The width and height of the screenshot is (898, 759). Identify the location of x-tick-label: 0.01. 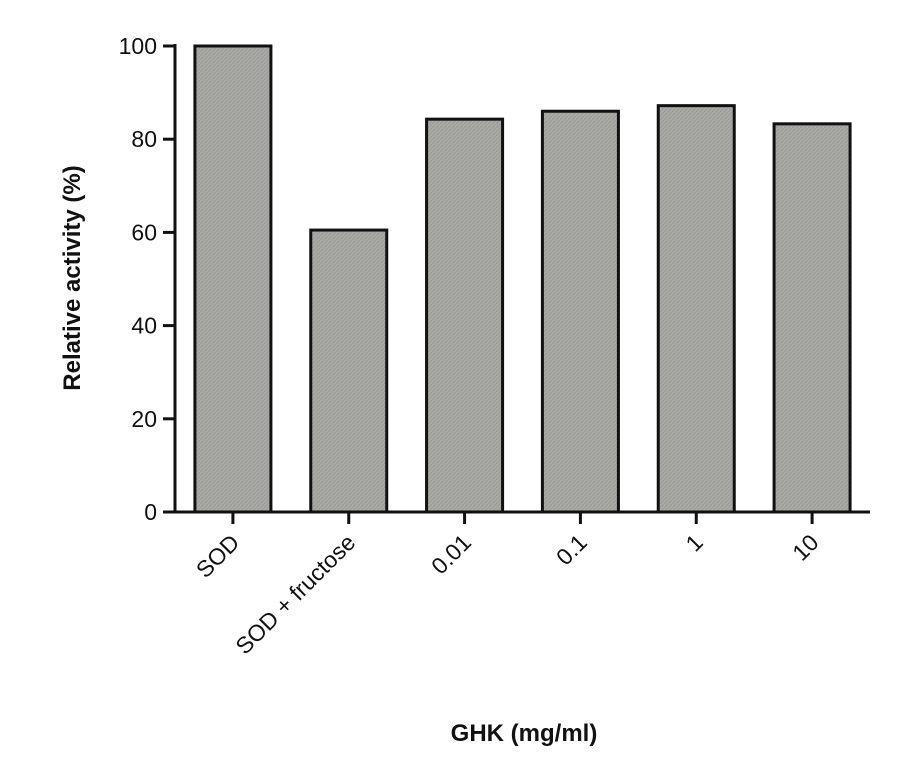
(451, 554).